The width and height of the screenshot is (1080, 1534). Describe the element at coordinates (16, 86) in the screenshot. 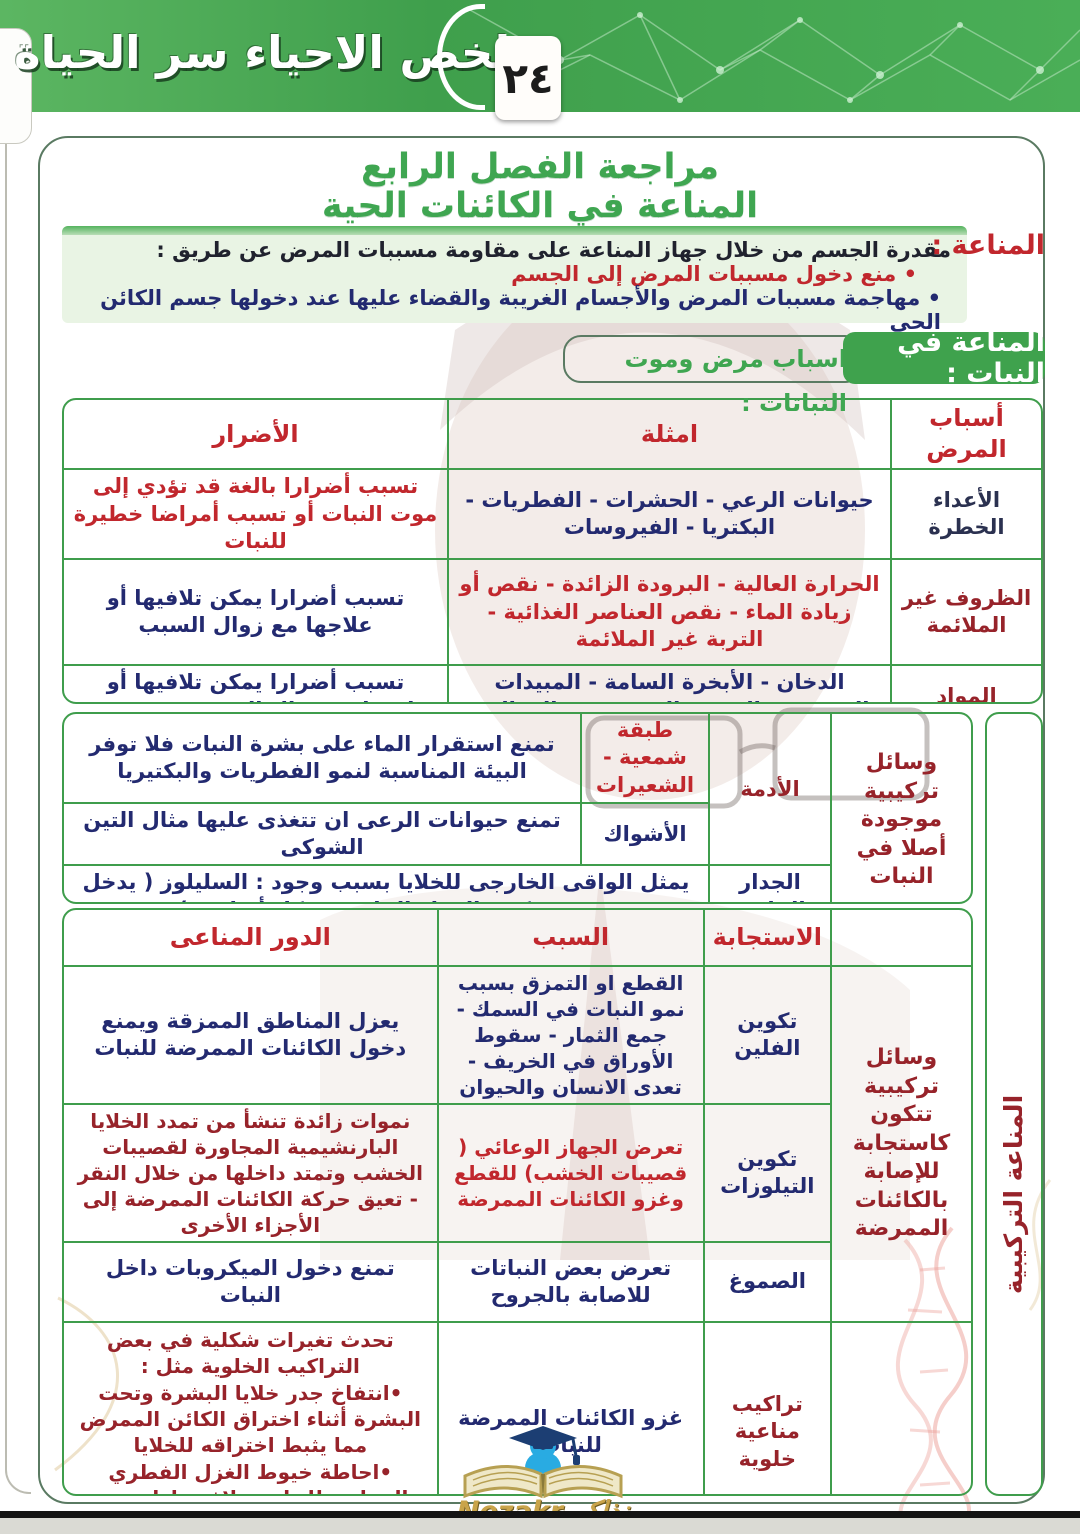

I see `page-corner-tab` at that location.